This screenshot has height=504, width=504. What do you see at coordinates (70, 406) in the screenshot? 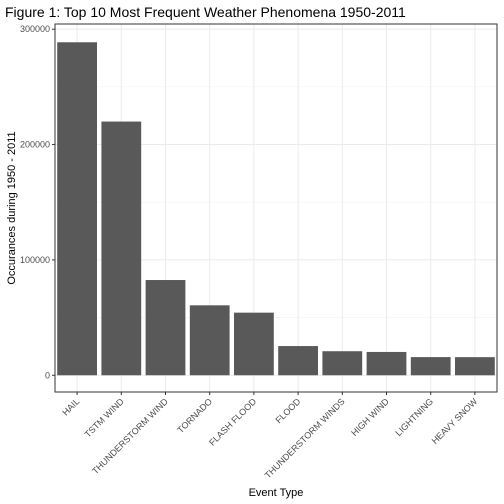
I see `x-tick-label: HAIL` at bounding box center [70, 406].